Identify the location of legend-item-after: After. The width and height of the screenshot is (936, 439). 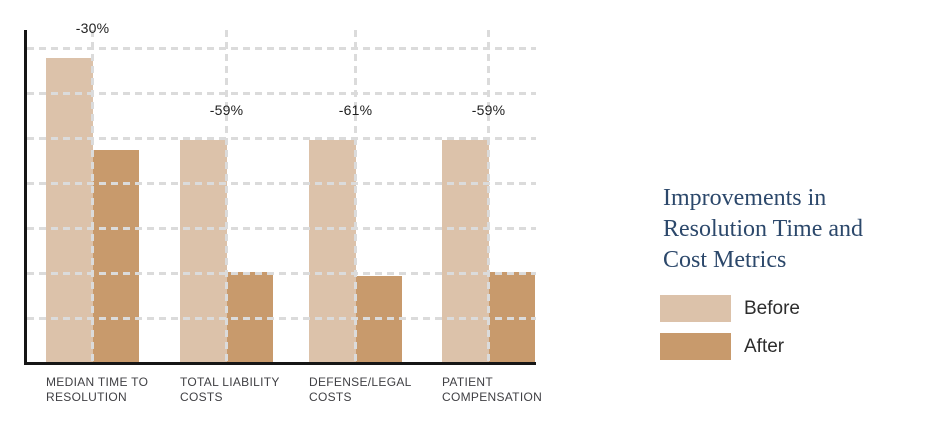
(785, 346).